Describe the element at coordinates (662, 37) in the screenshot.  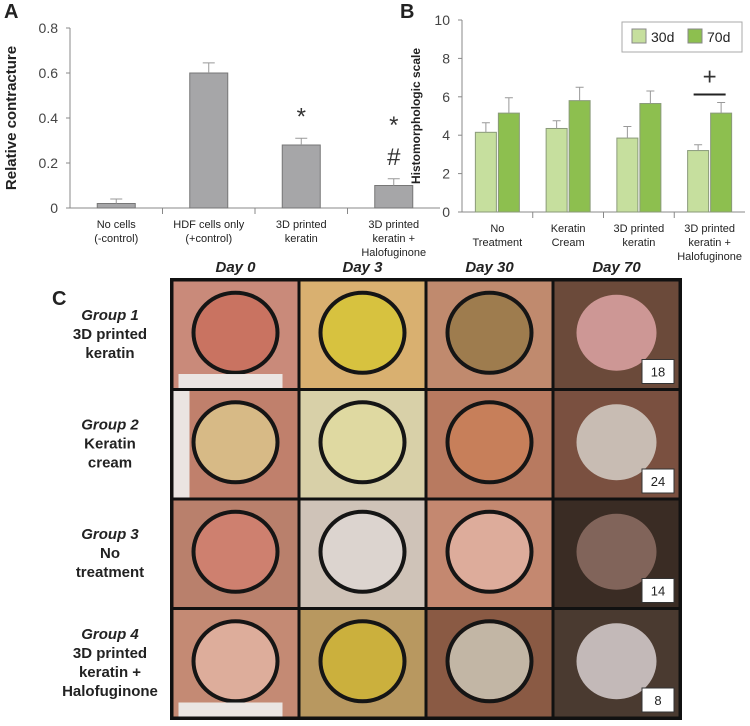
I see `legend-label: 30d` at that location.